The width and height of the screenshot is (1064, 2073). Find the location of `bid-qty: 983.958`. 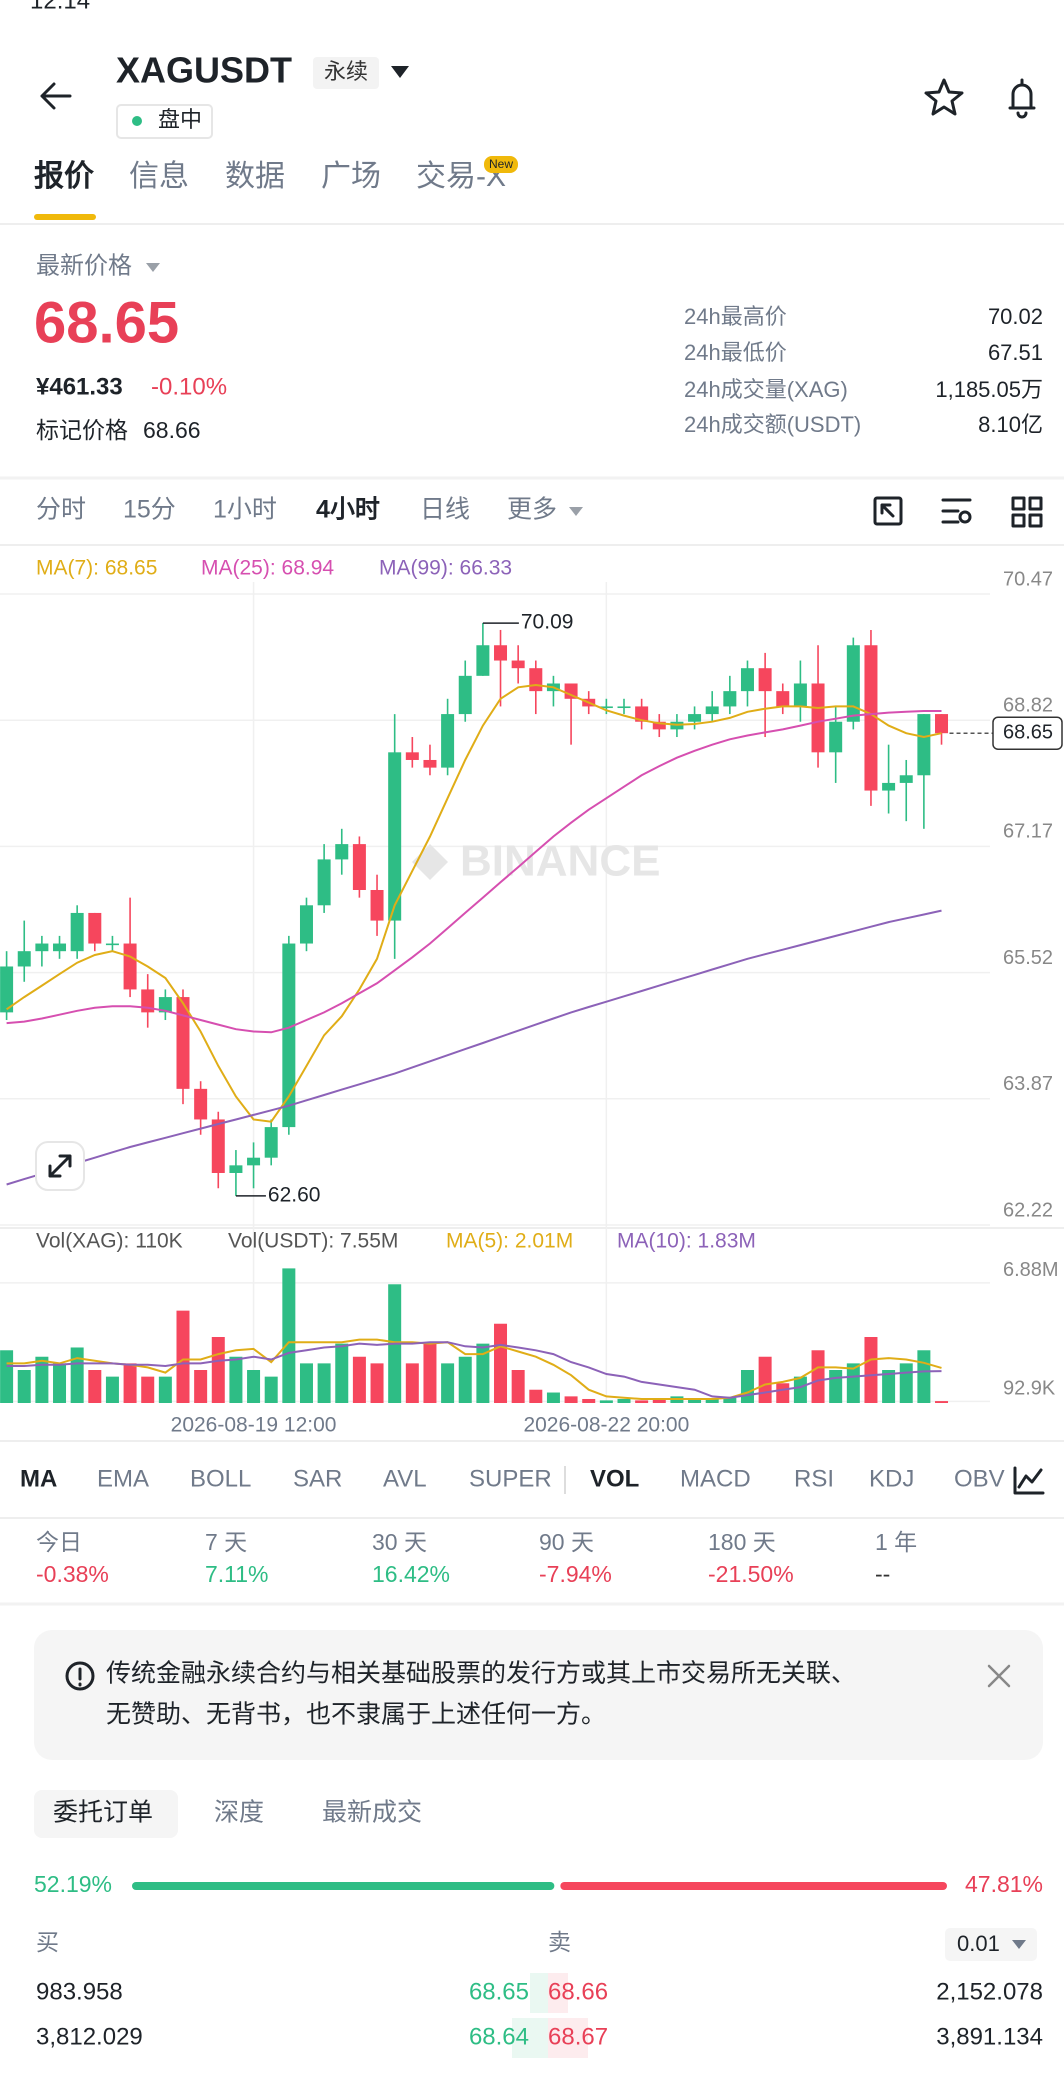

bid-qty: 983.958 is located at coordinates (79, 1991).